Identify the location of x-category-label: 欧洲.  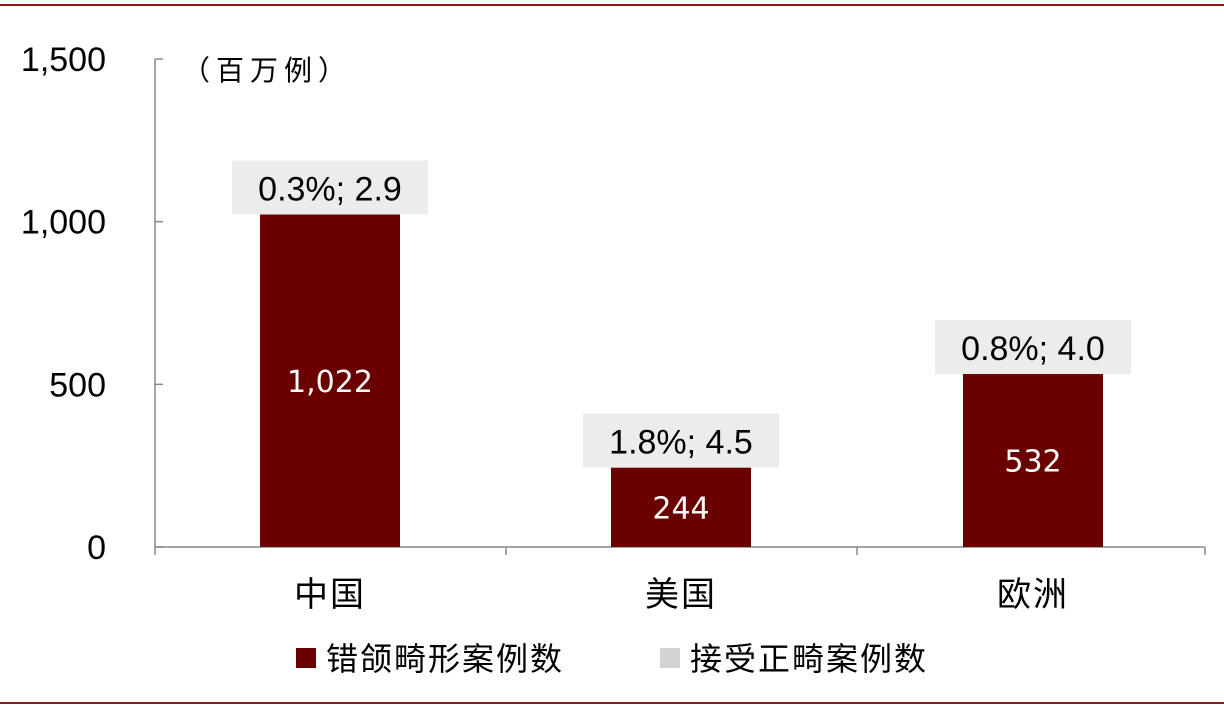
(1033, 595).